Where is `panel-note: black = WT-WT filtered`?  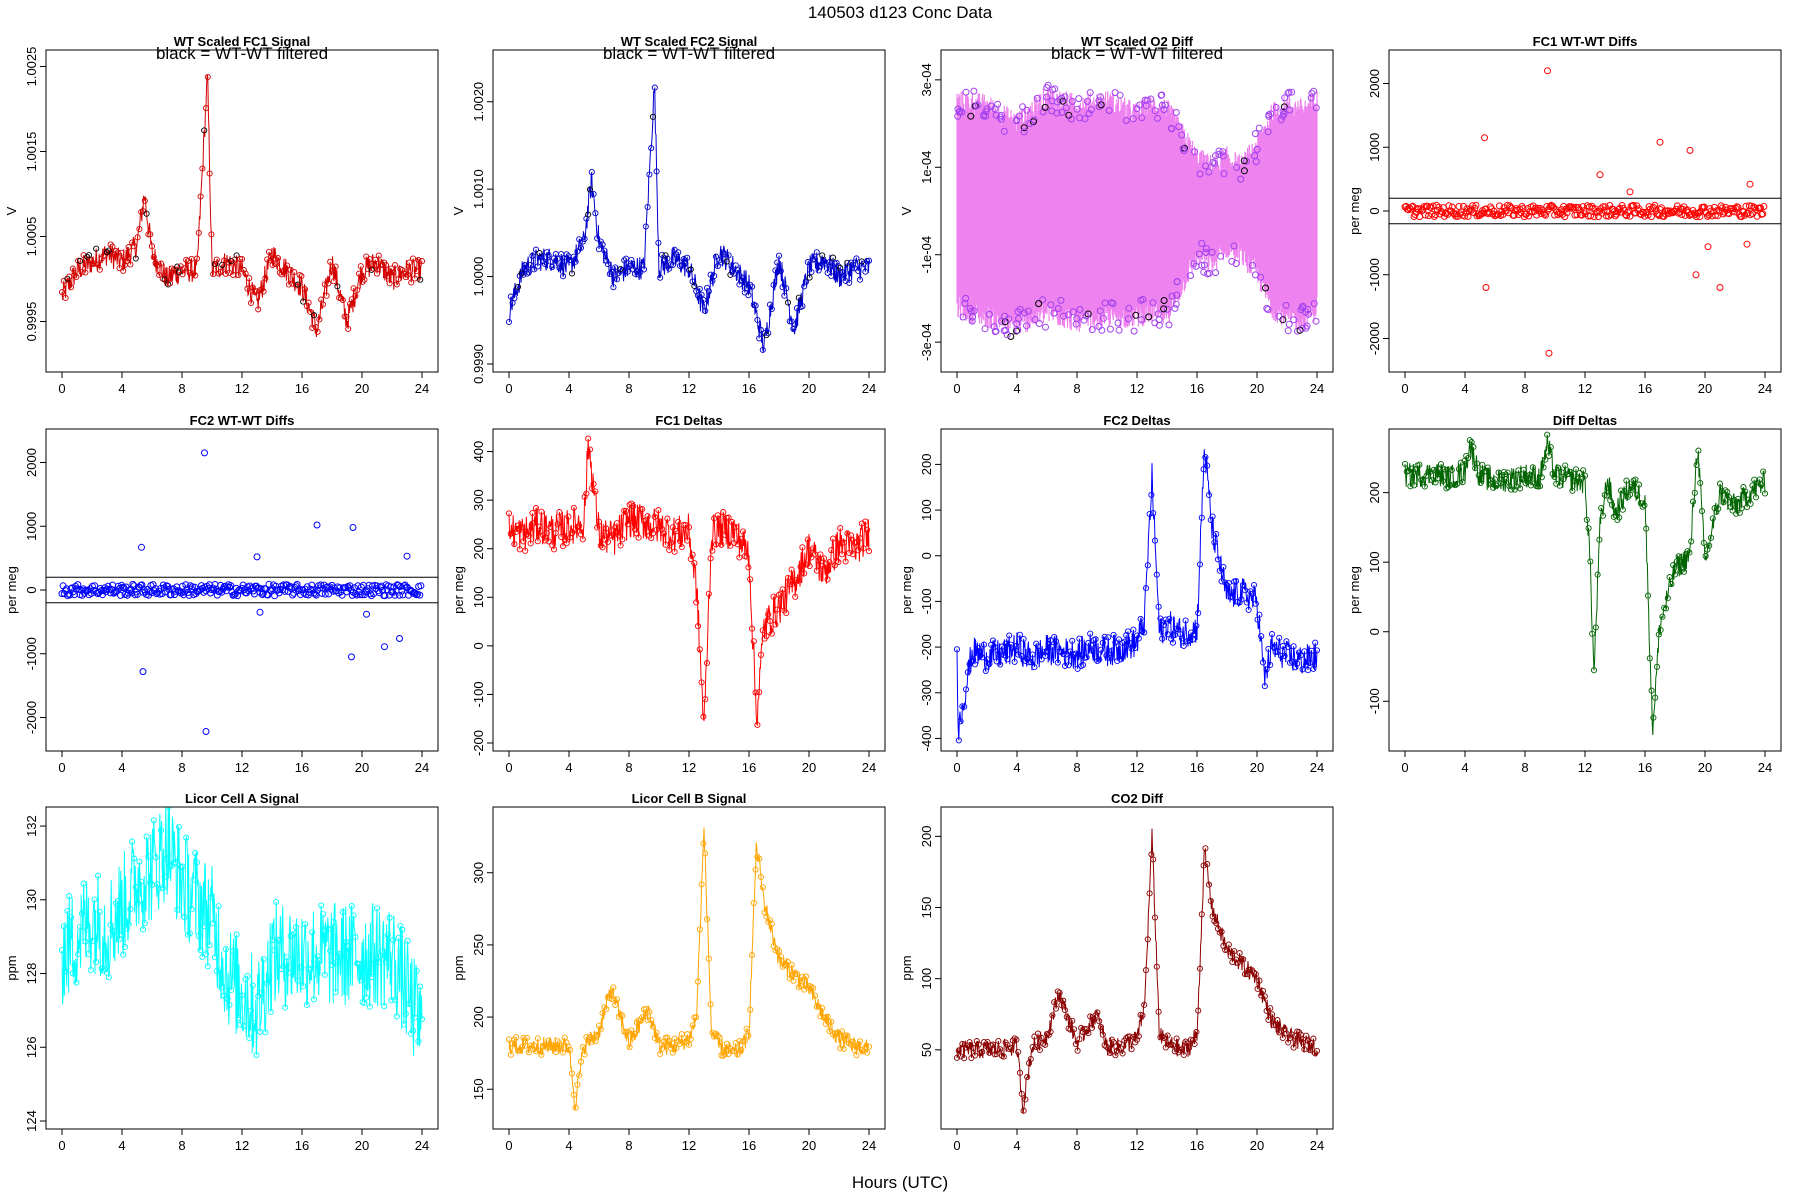 panel-note: black = WT-WT filtered is located at coordinates (1137, 53).